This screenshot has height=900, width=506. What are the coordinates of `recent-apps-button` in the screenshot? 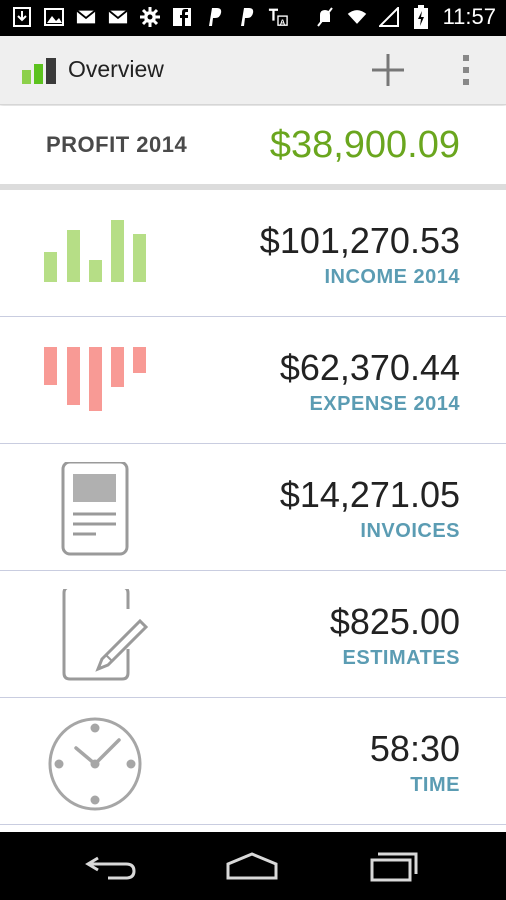 It's located at (394, 866).